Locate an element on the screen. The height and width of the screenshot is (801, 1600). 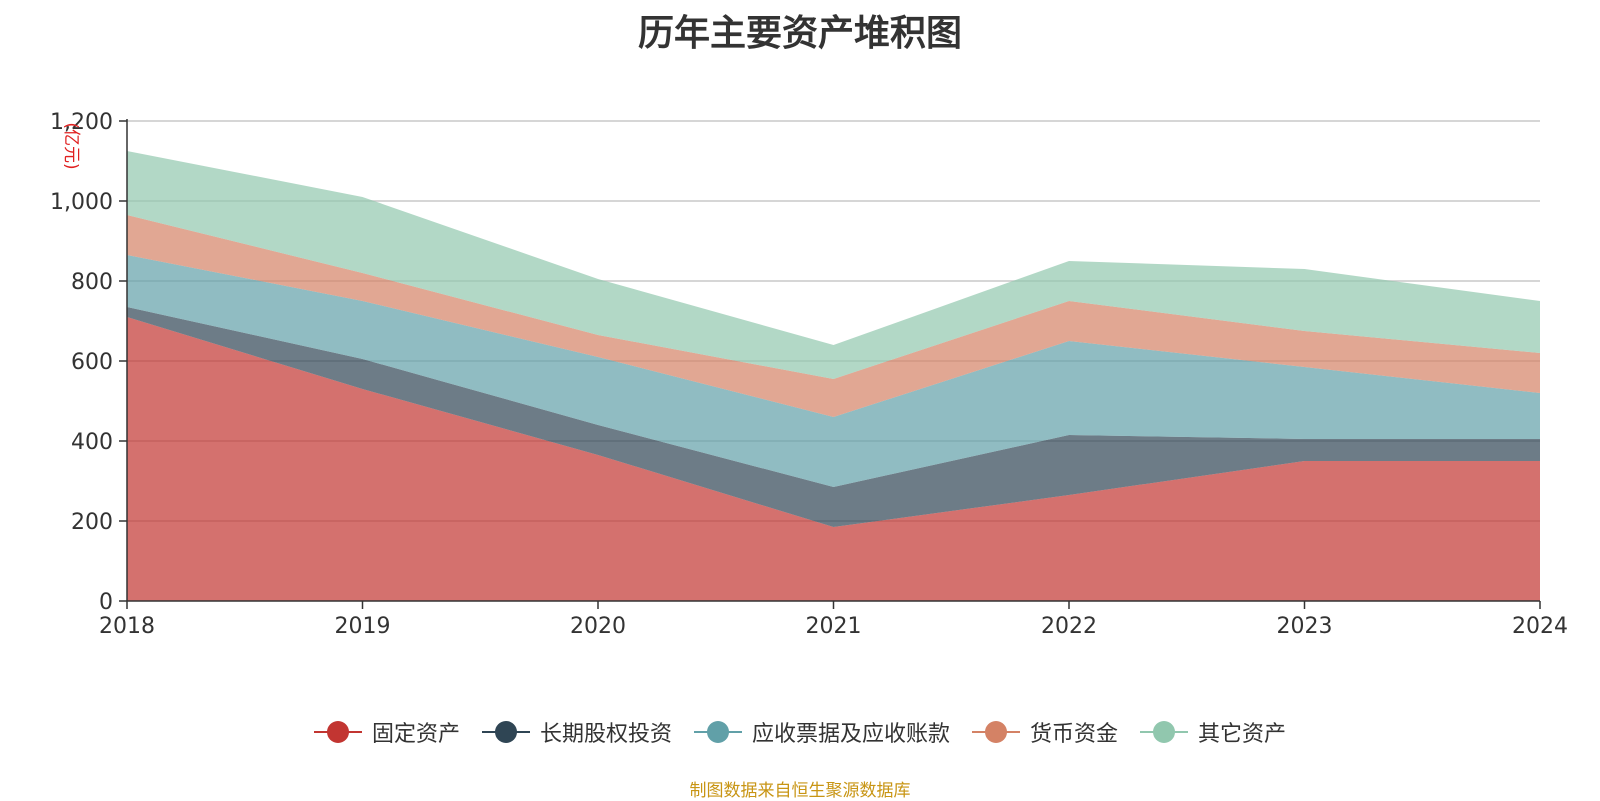
legend: 固定资产 长期股权投资 应收票据及应收账款 货币资金 其它资产 is located at coordinates (800, 732).